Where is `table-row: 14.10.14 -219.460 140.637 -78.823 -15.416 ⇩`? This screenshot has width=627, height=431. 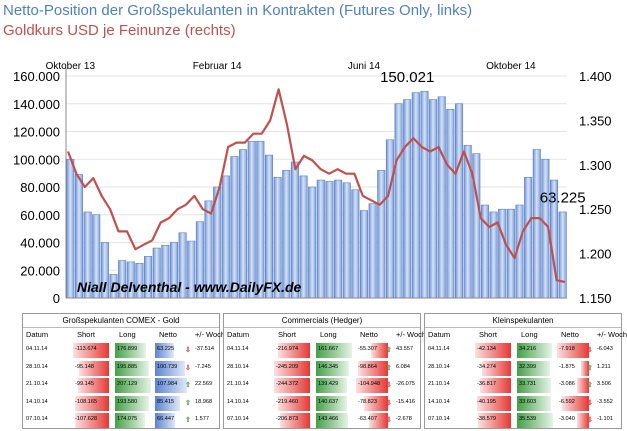
table-row: 14.10.14 -219.460 140.637 -78.823 -15.416 ⇩ is located at coordinates (322, 404).